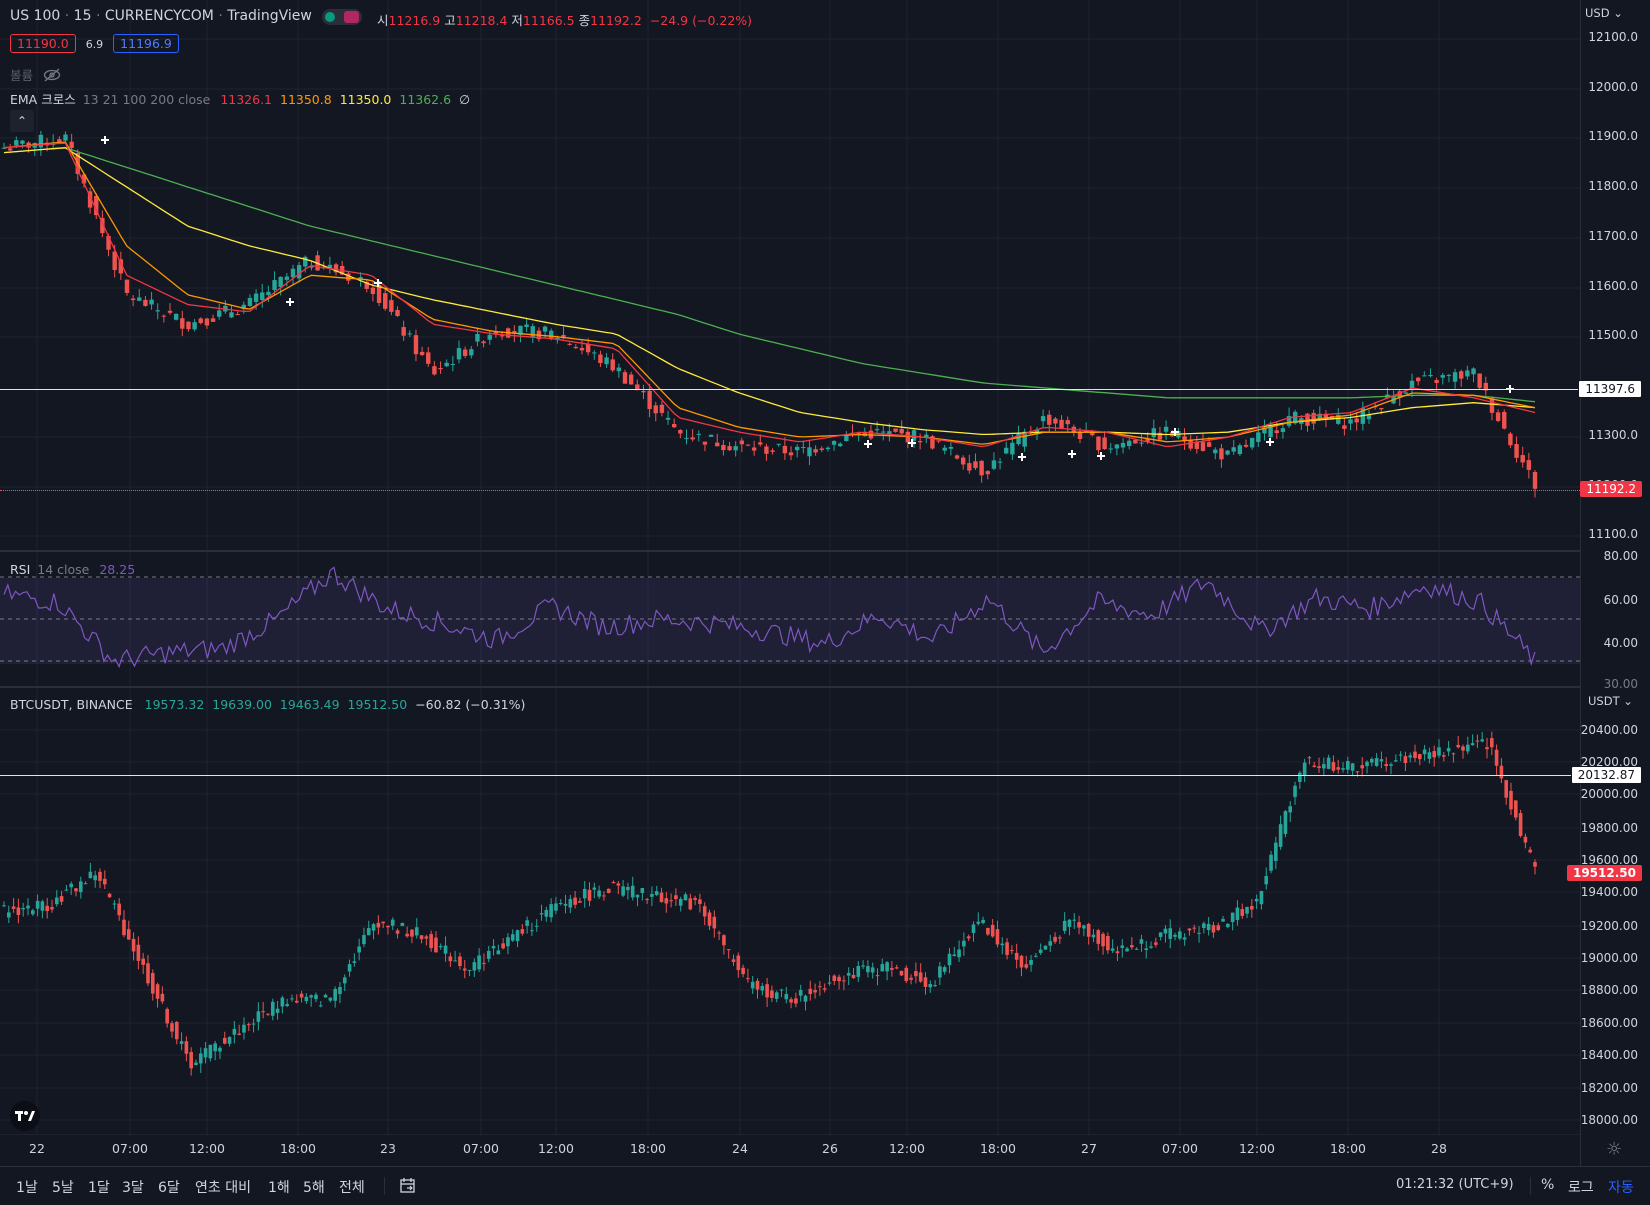  Describe the element at coordinates (43, 99) in the screenshot. I see `ema-name: EMA 크로스` at that location.